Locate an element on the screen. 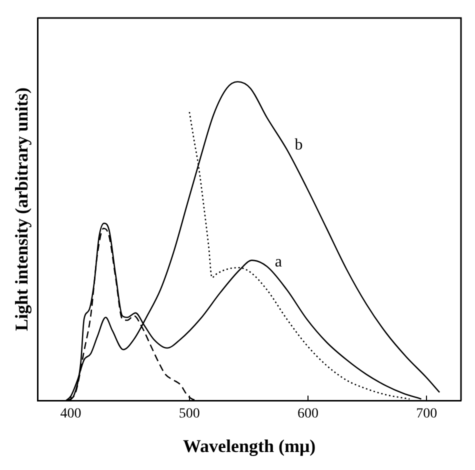  series-label: a is located at coordinates (278, 262).